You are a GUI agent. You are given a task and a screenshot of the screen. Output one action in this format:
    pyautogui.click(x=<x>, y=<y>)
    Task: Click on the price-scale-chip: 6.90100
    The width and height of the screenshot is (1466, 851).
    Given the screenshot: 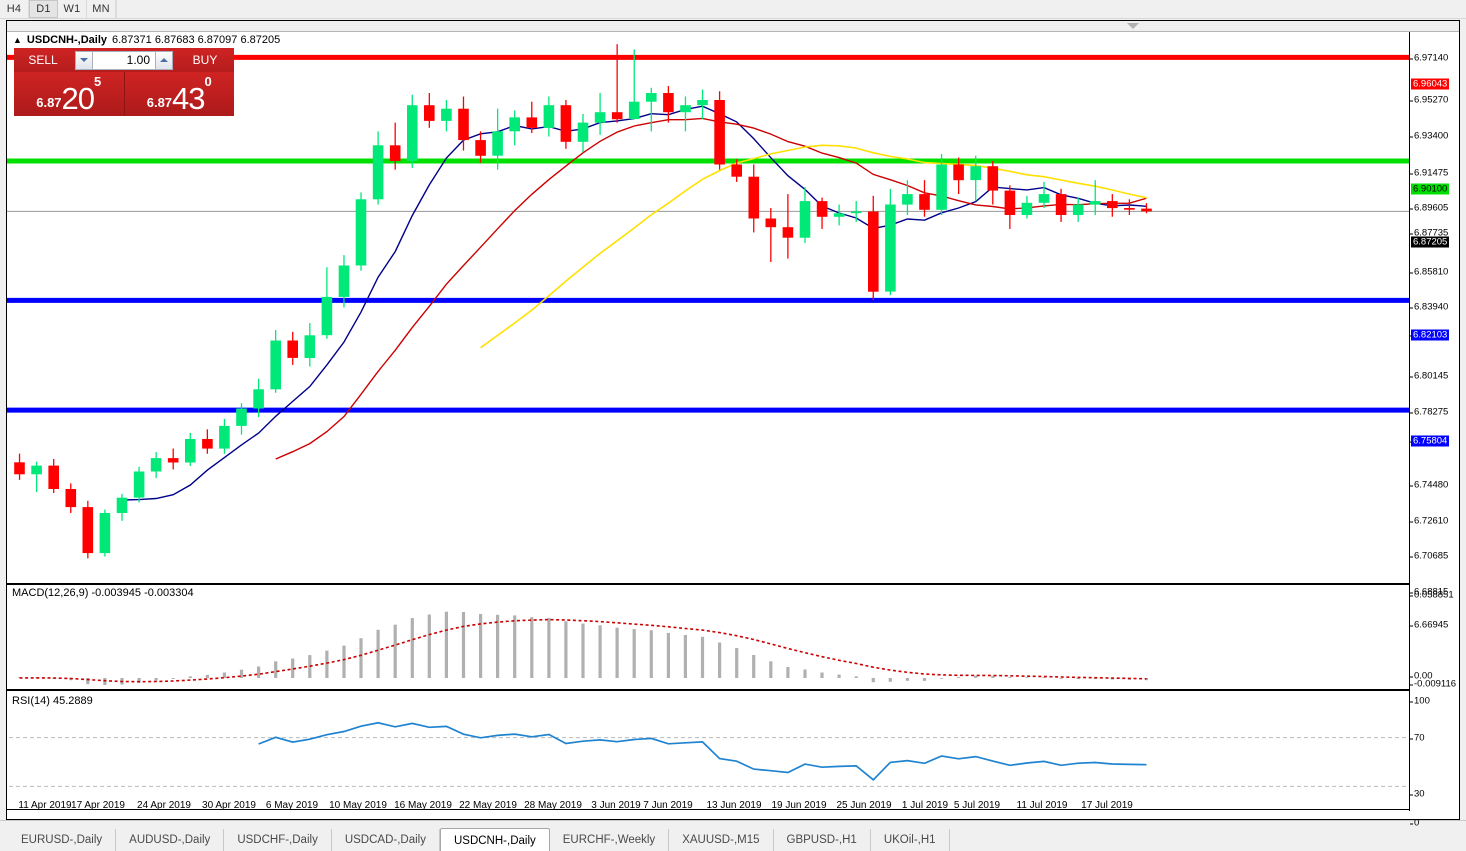 What is the action you would take?
    pyautogui.click(x=1430, y=189)
    